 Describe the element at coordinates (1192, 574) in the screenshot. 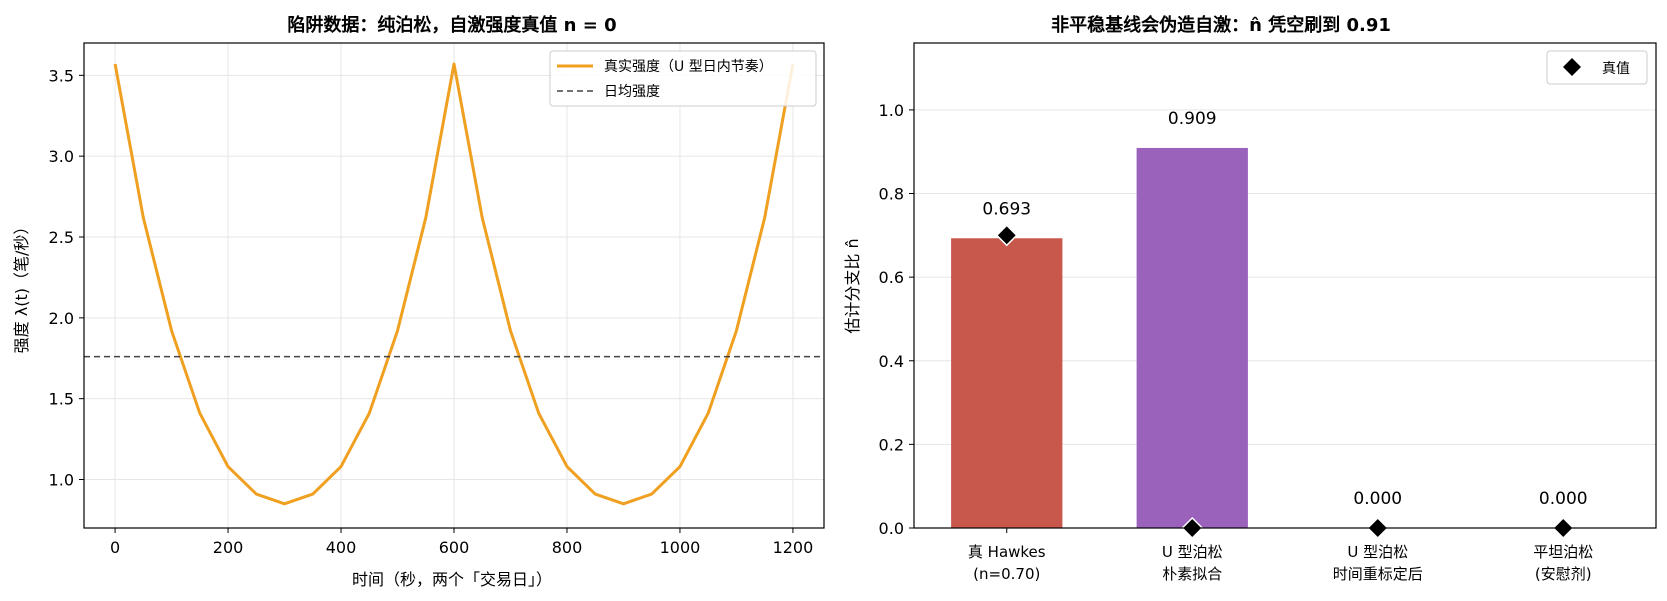

I see `right-x-category-label: 朴素拟合` at that location.